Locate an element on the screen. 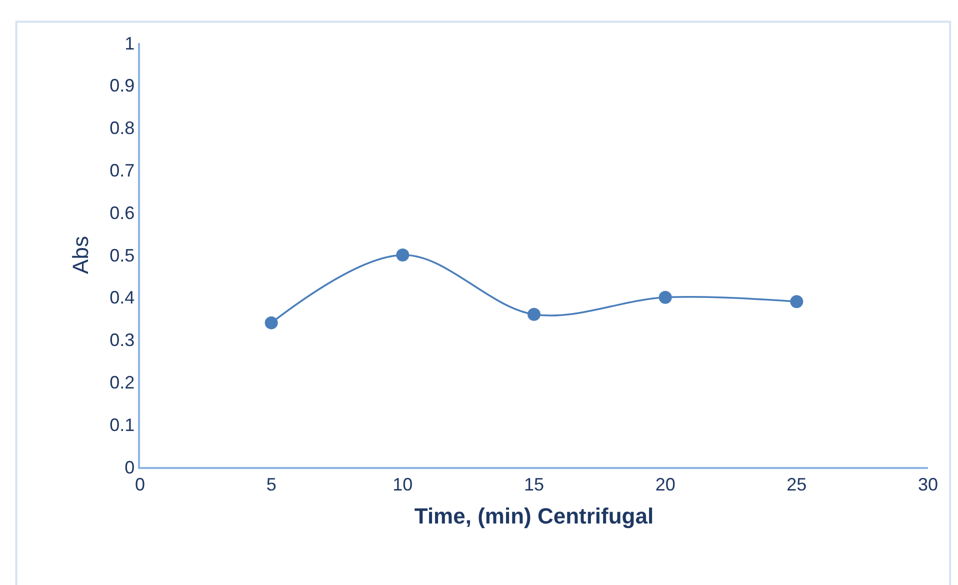 Image resolution: width=958 pixels, height=585 pixels. y-tick-label: 1 is located at coordinates (129, 43).